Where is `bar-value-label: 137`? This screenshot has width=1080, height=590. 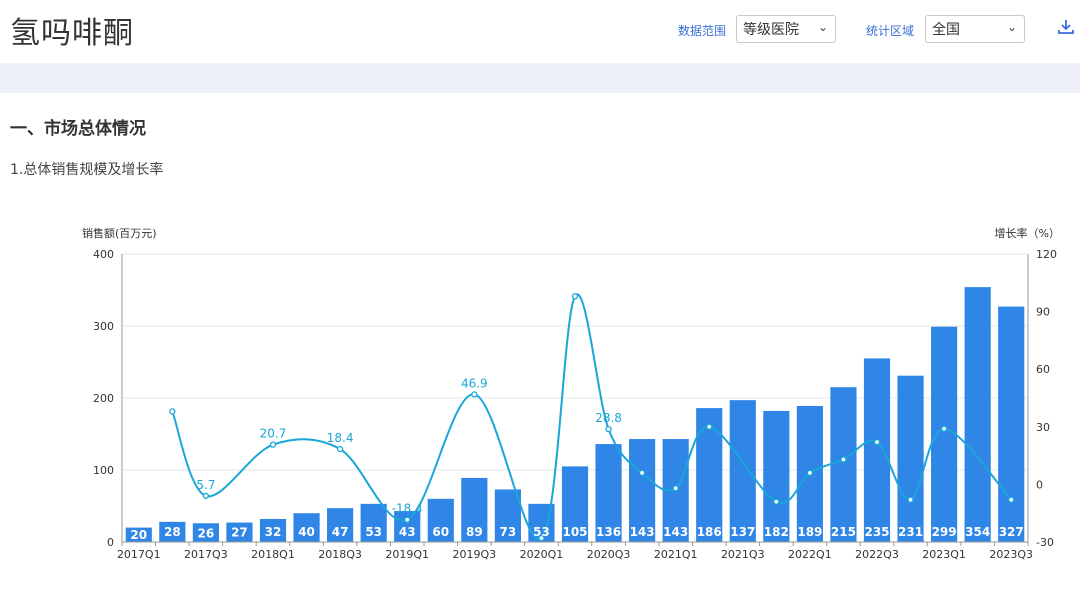
bar-value-label: 137 is located at coordinates (742, 532).